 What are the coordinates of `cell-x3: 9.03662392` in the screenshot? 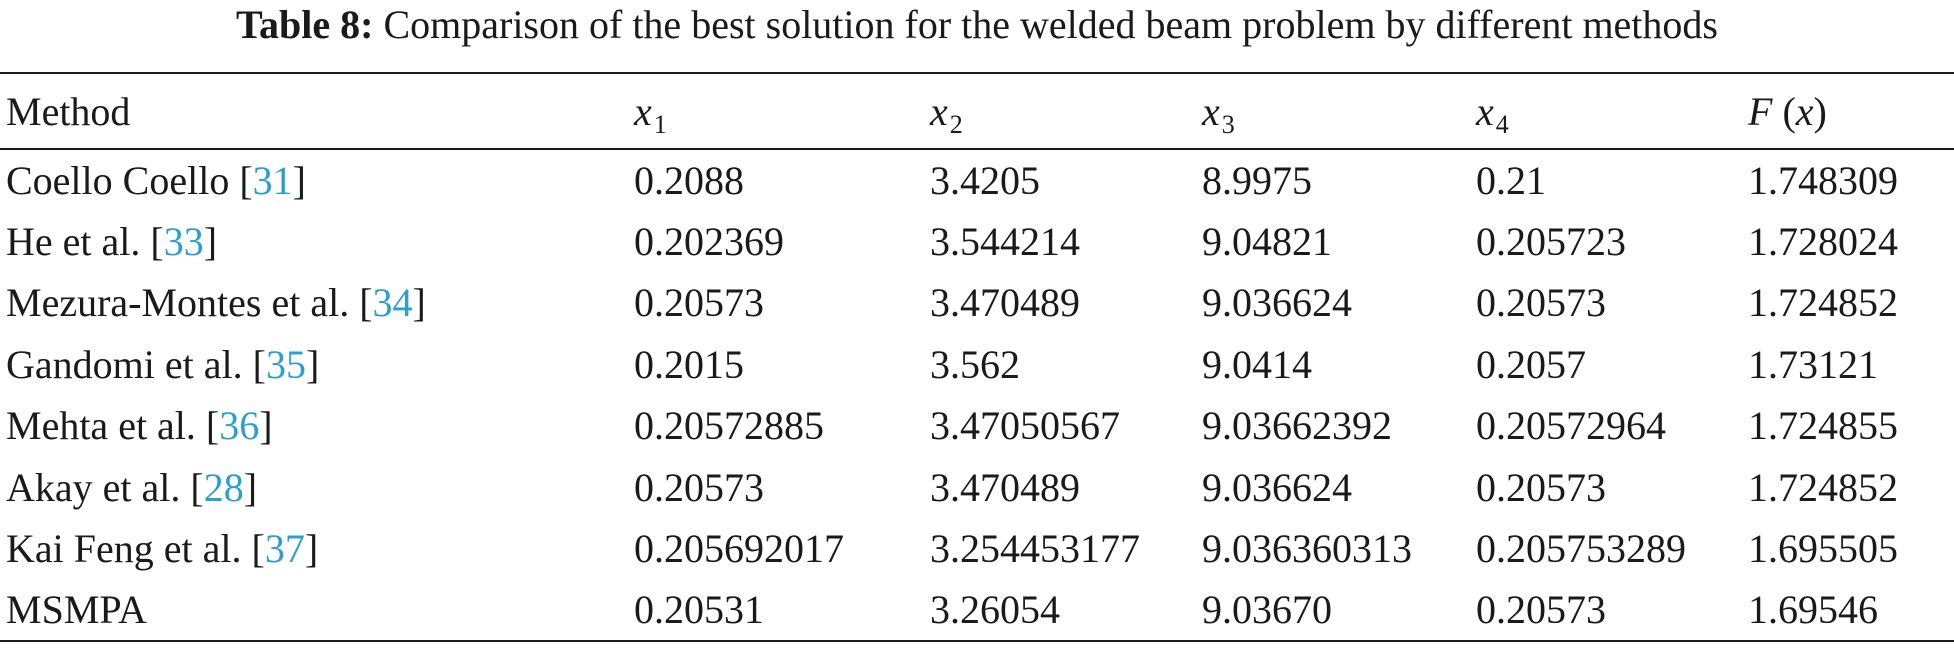 It's located at (1297, 426).